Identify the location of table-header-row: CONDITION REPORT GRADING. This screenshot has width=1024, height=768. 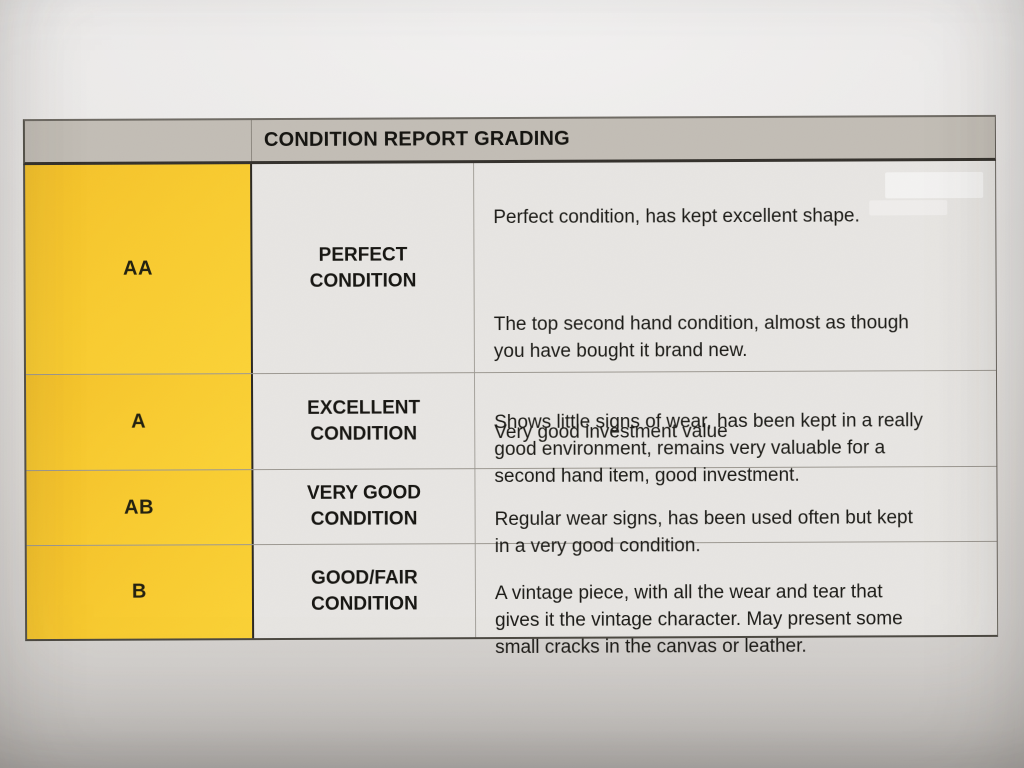
(509, 140).